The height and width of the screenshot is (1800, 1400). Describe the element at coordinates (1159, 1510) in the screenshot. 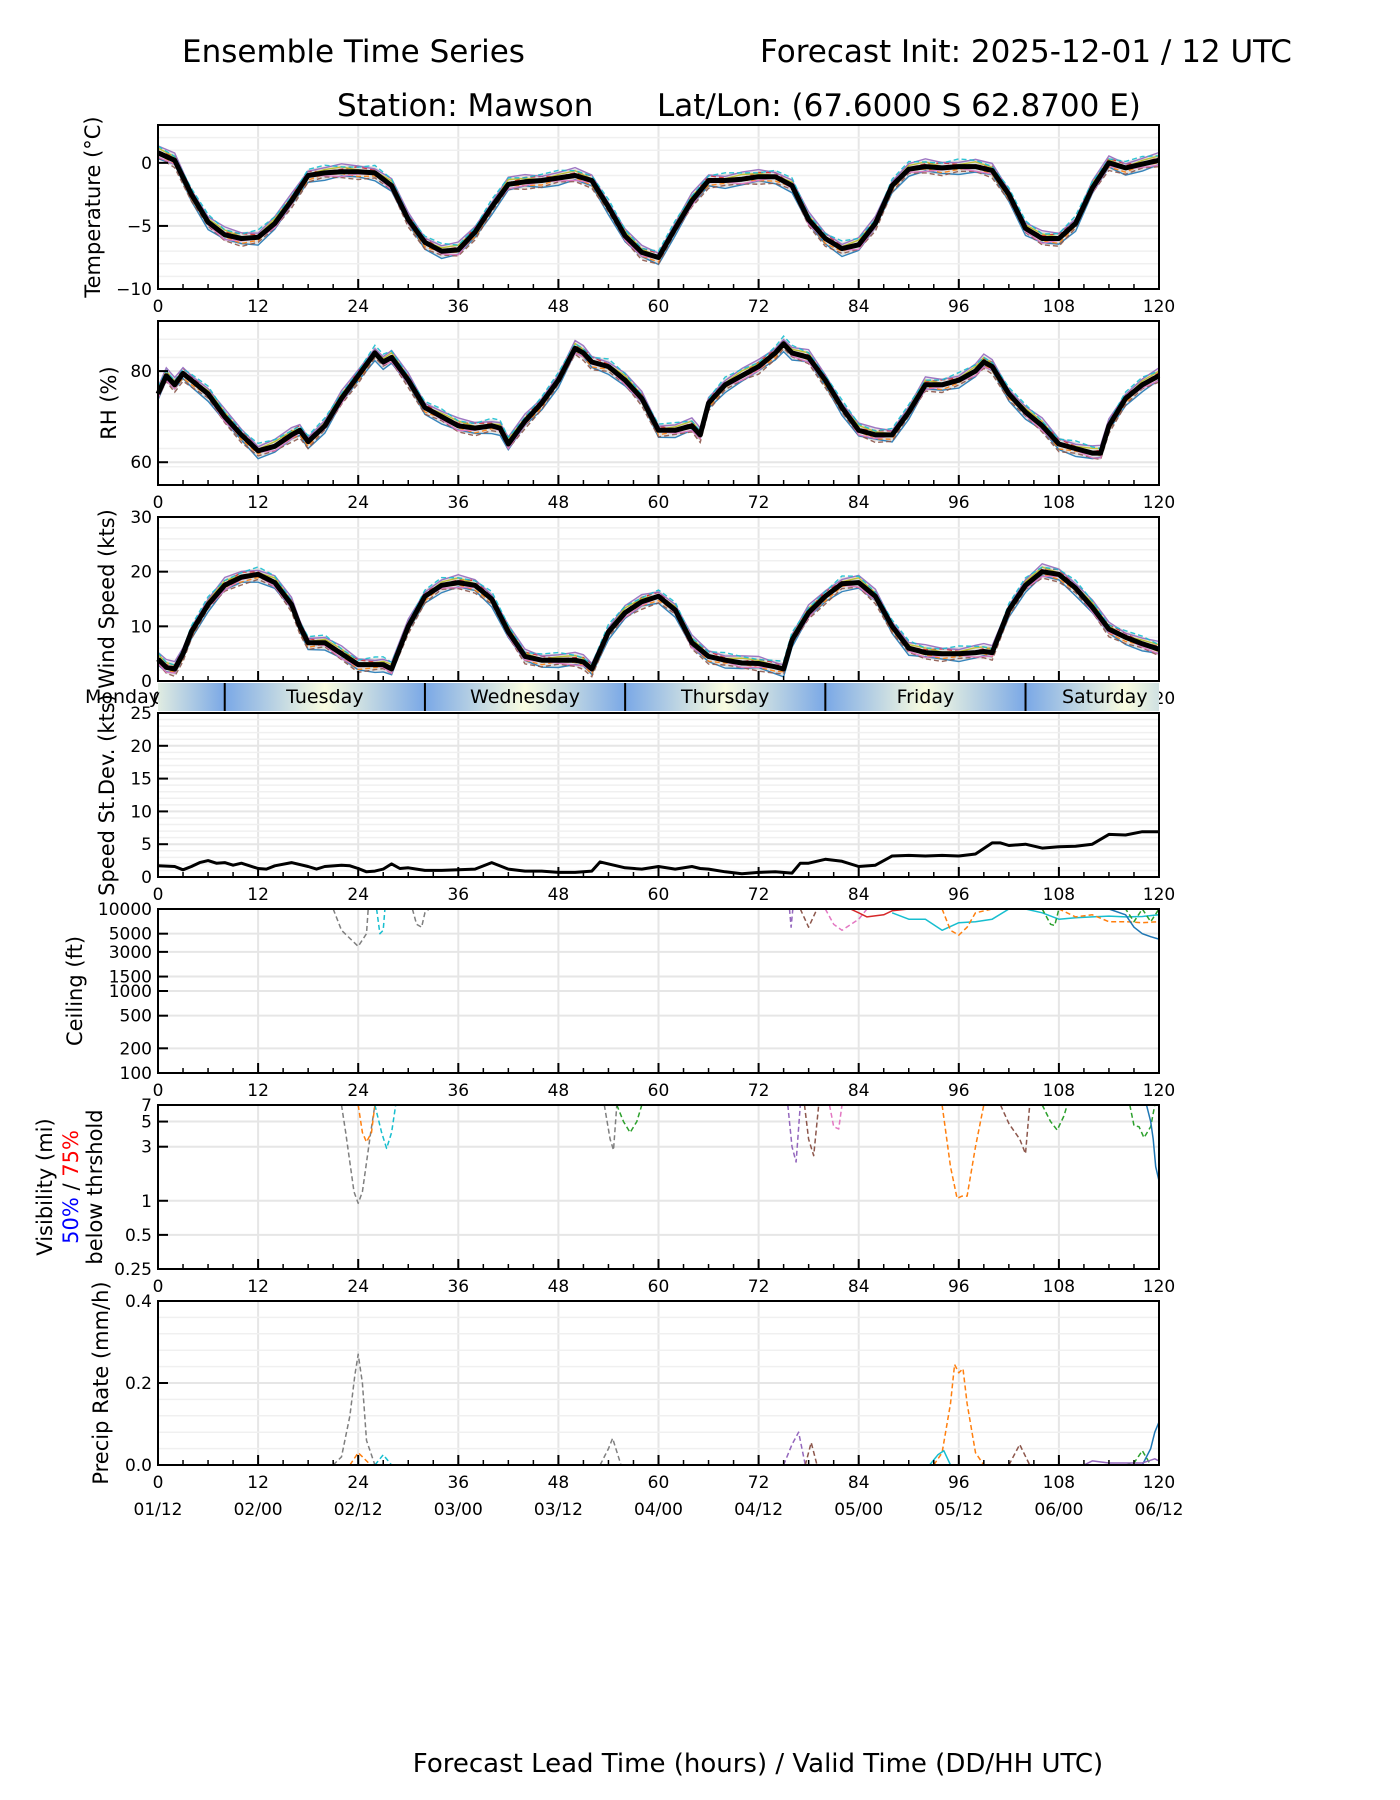

I see `x-tick-valid-label: 06/12` at that location.